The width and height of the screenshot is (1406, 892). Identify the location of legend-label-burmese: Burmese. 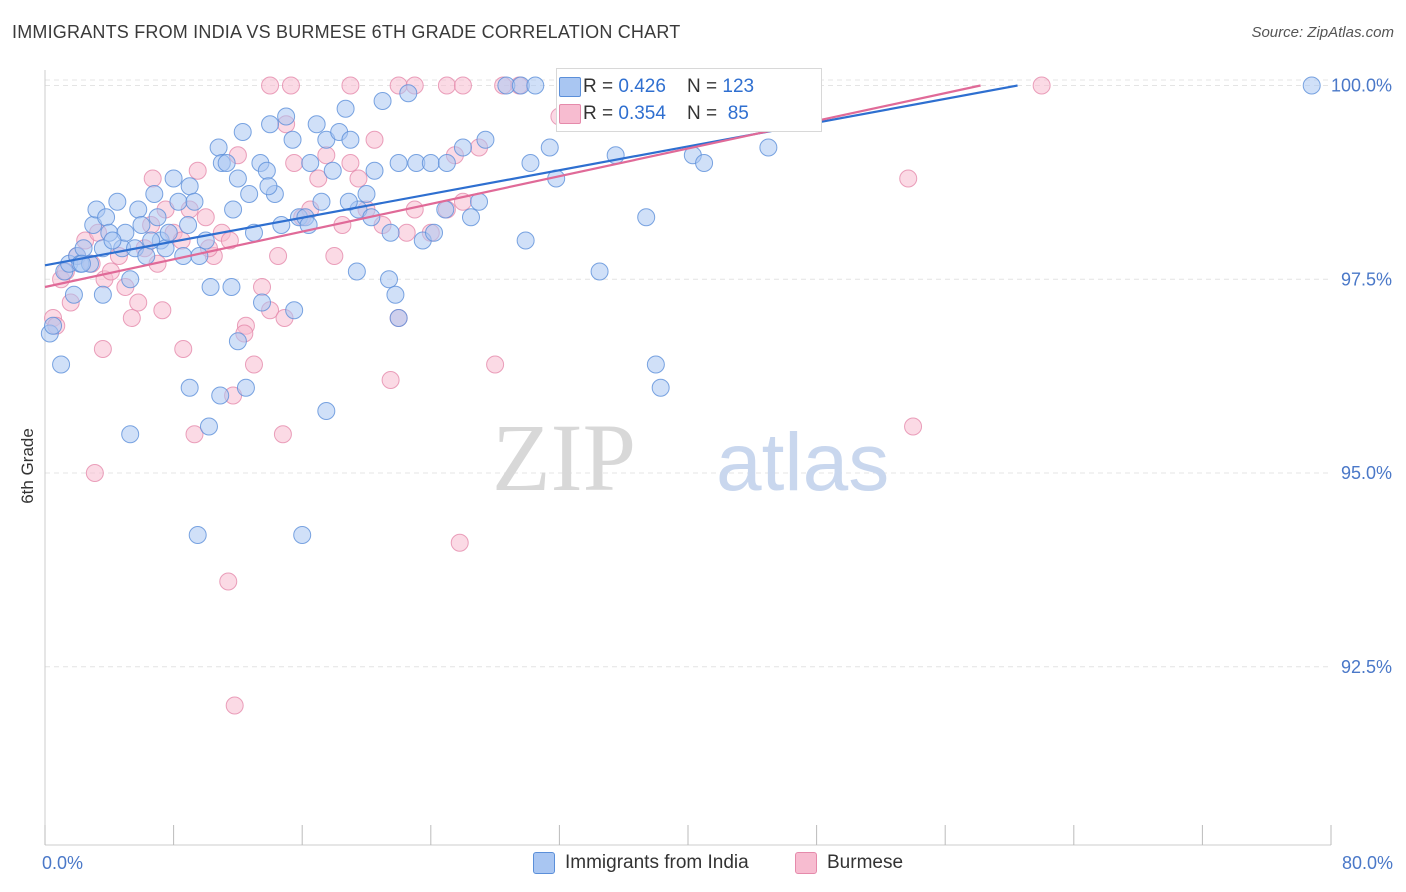
(865, 862).